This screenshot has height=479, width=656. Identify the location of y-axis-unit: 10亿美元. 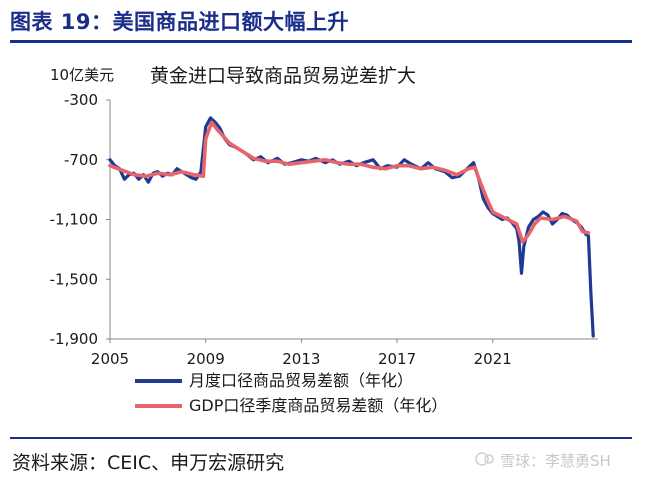
(82, 75).